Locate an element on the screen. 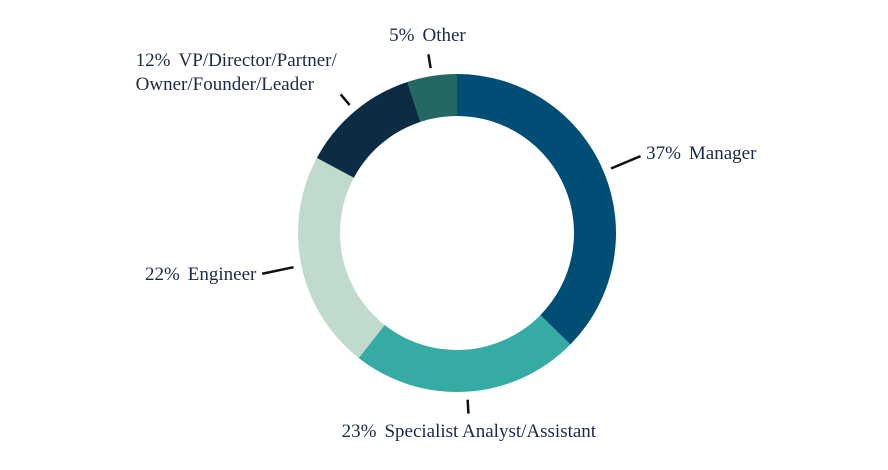  data-label: 5% Other is located at coordinates (427, 36).